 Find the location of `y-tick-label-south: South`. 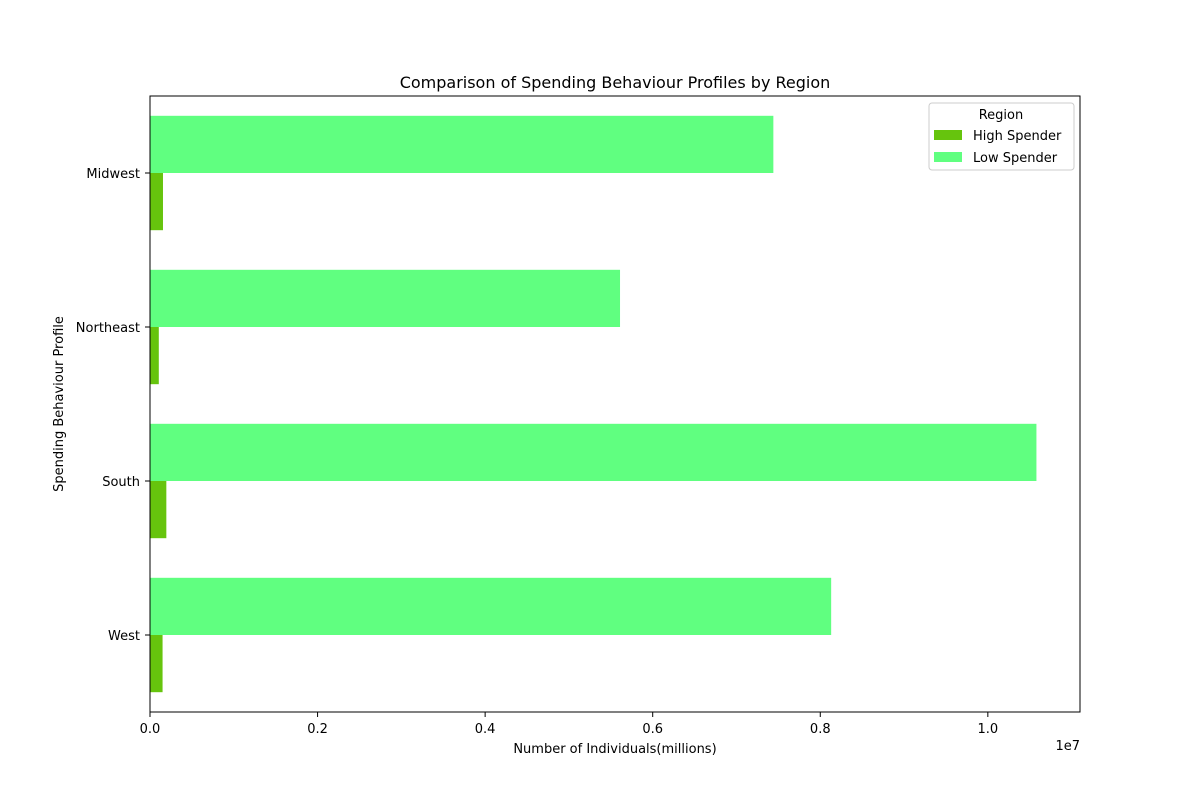

y-tick-label-south: South is located at coordinates (121, 482).